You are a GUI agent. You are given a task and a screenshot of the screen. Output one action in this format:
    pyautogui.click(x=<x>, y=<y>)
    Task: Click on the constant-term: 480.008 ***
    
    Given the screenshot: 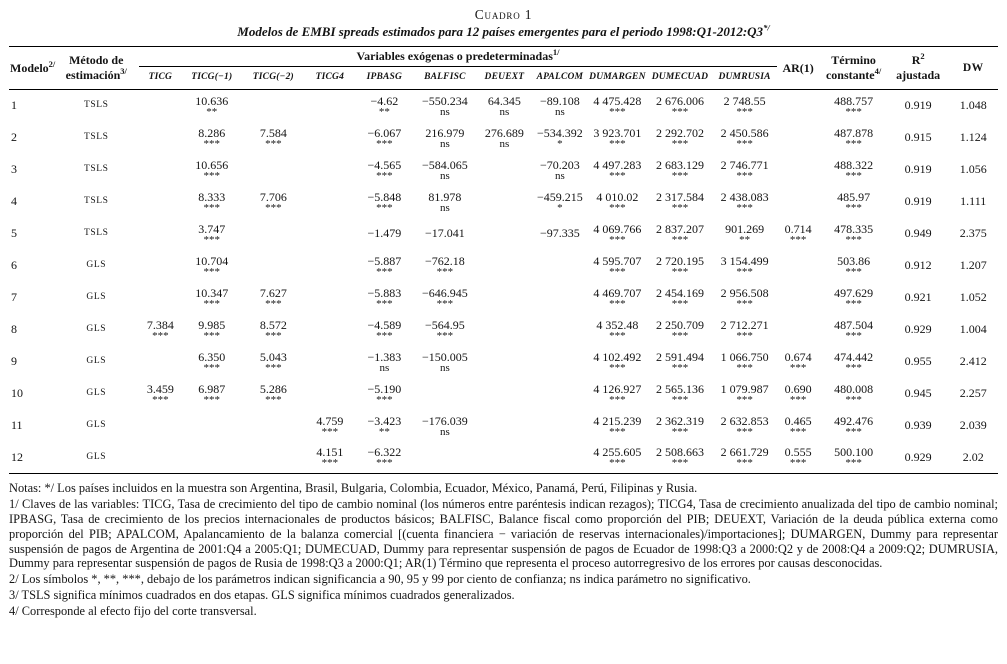 What is the action you would take?
    pyautogui.click(x=854, y=393)
    